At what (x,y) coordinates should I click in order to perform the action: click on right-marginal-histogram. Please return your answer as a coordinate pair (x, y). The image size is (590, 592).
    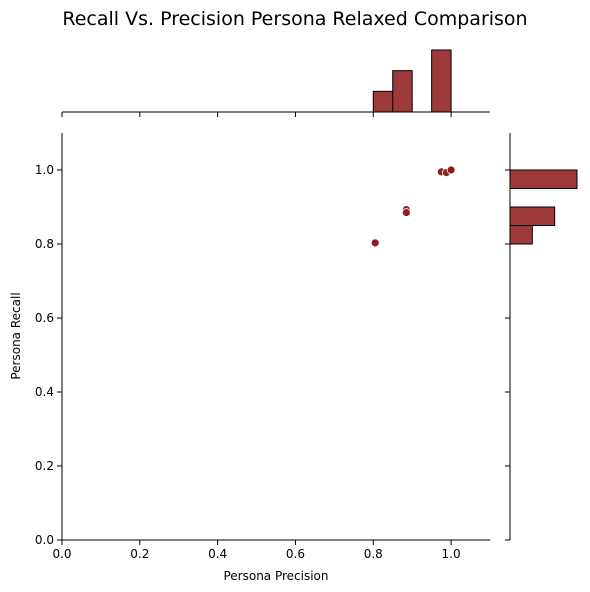
    Looking at the image, I should click on (541, 337).